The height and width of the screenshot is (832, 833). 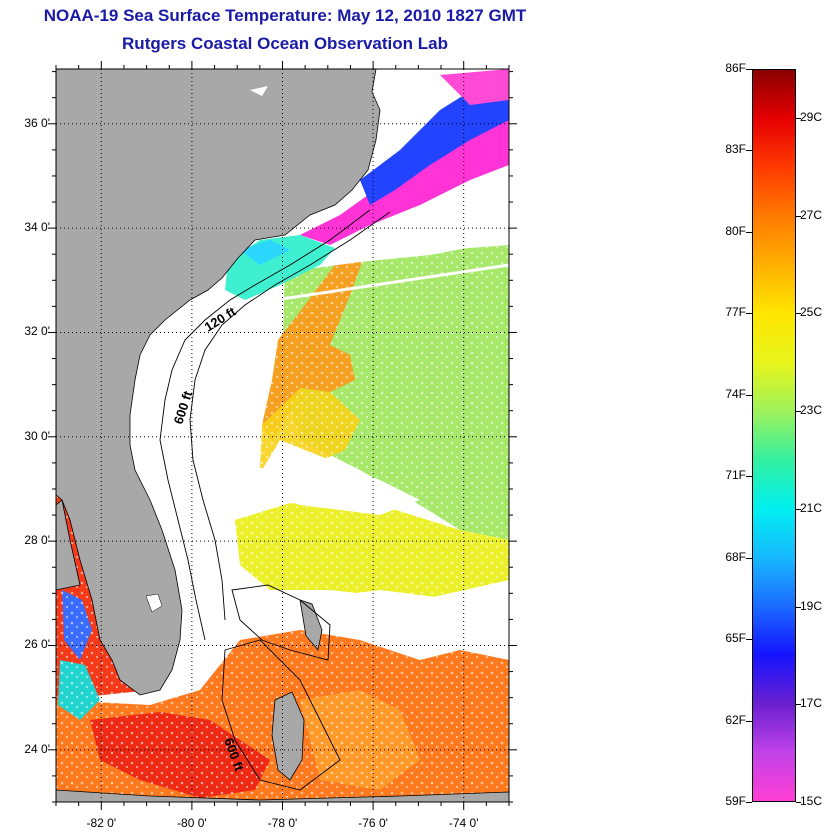 What do you see at coordinates (811, 410) in the screenshot?
I see `colorbar-celsius-label: 23C` at bounding box center [811, 410].